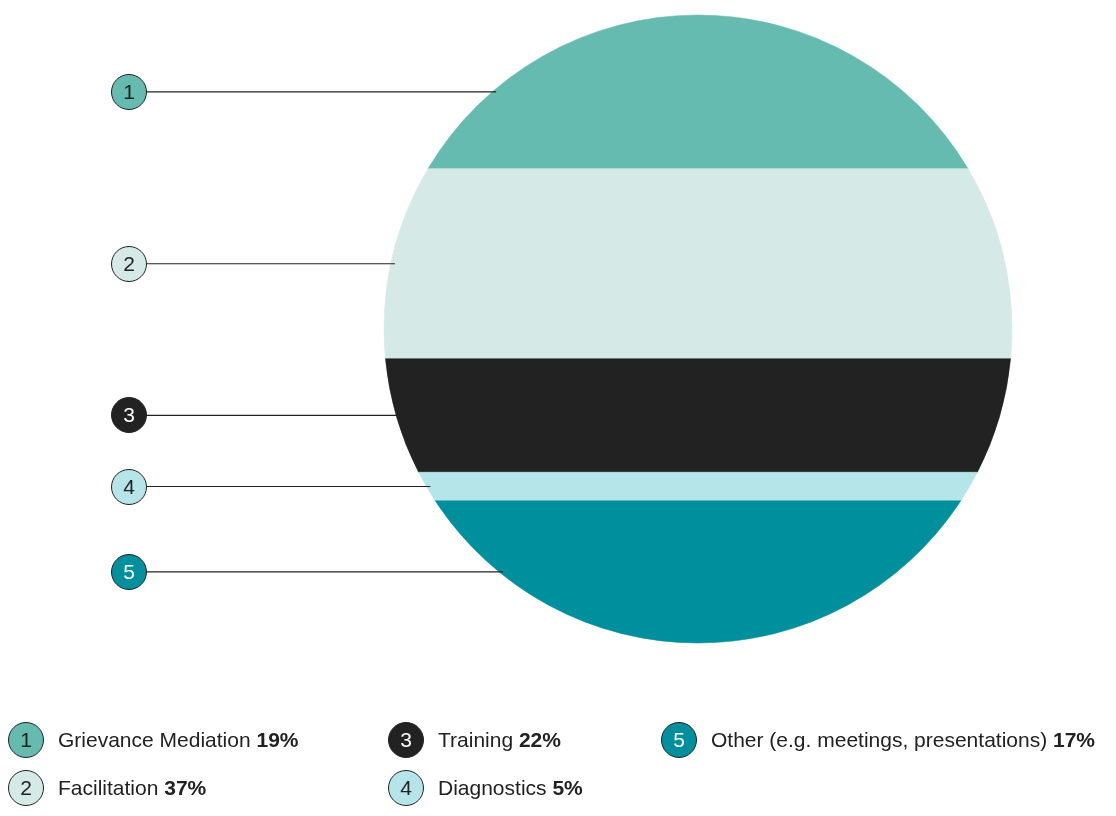 The width and height of the screenshot is (1116, 816). I want to click on category-label: Diagnostics, so click(492, 787).